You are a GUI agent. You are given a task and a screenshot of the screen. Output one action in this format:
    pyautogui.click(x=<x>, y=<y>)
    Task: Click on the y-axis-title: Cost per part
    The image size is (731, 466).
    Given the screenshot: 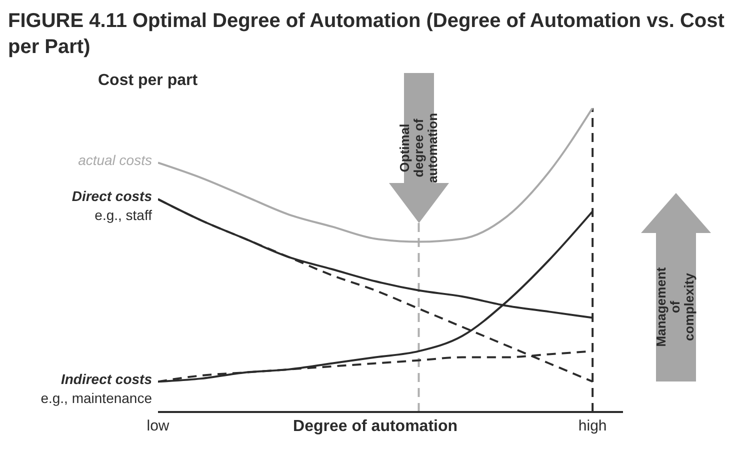 What is the action you would take?
    pyautogui.click(x=148, y=81)
    